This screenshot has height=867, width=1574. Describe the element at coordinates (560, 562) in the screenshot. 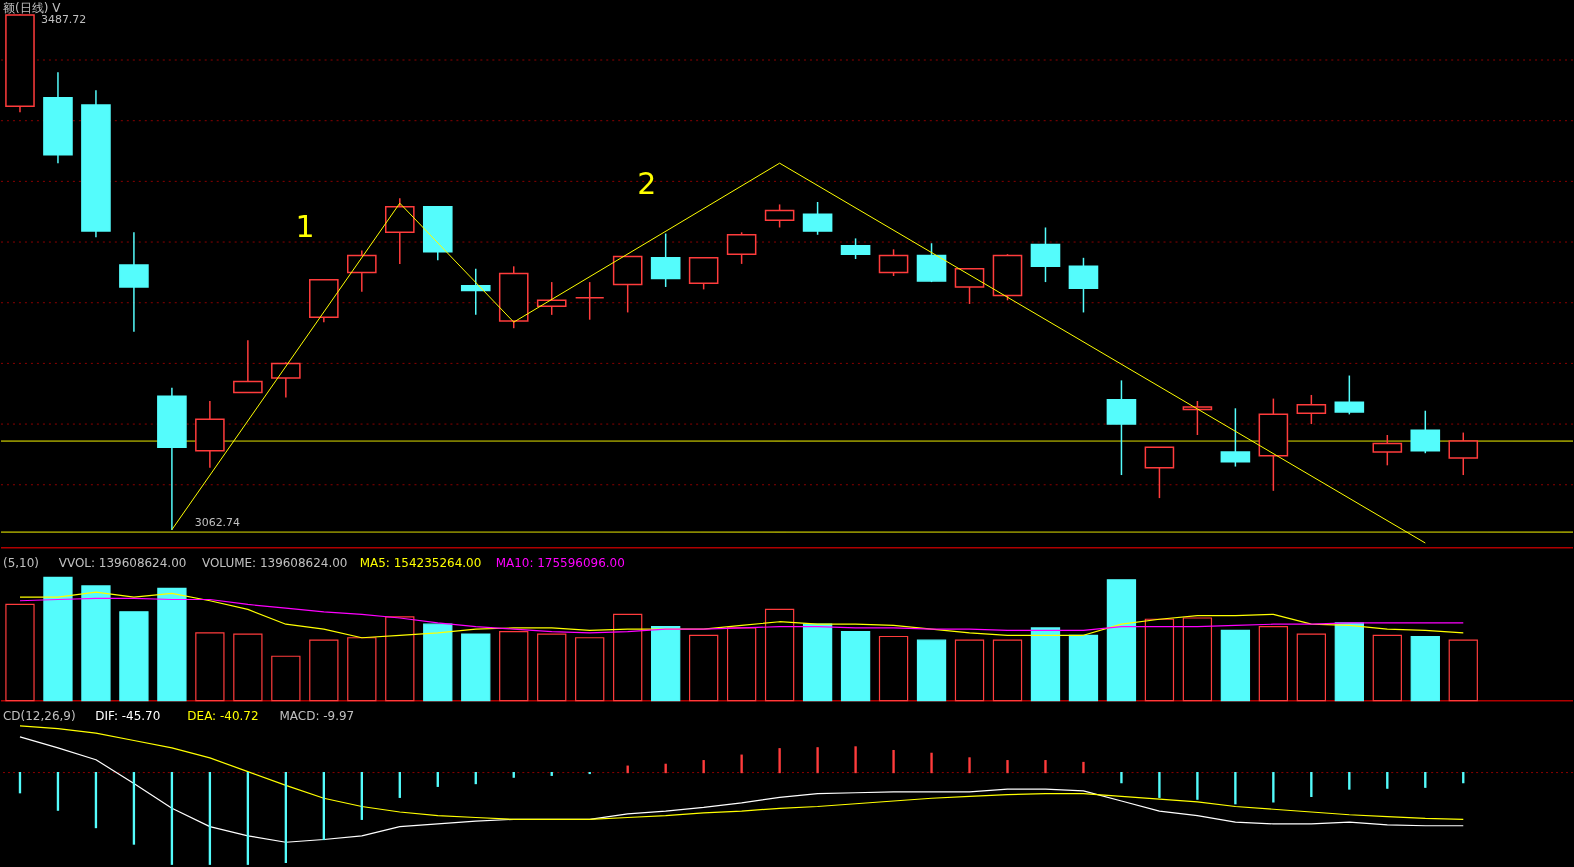

I see `text: MA10: 175596096.00` at that location.